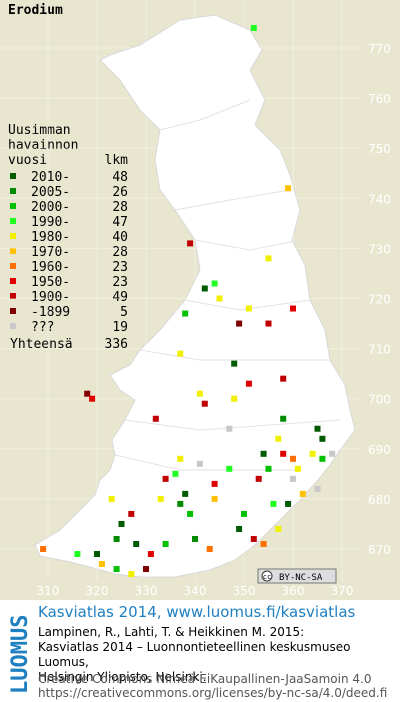 The height and width of the screenshot is (702, 400). Describe the element at coordinates (50, 252) in the screenshot. I see `legend-label: 1970-` at that location.